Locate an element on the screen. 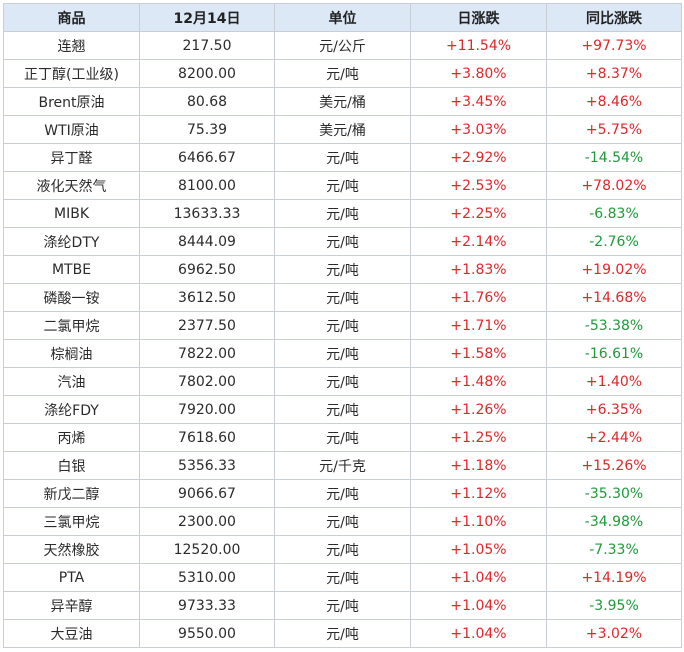 This screenshot has height=652, width=684. commodity-name-cell: WTI原油 is located at coordinates (71, 129).